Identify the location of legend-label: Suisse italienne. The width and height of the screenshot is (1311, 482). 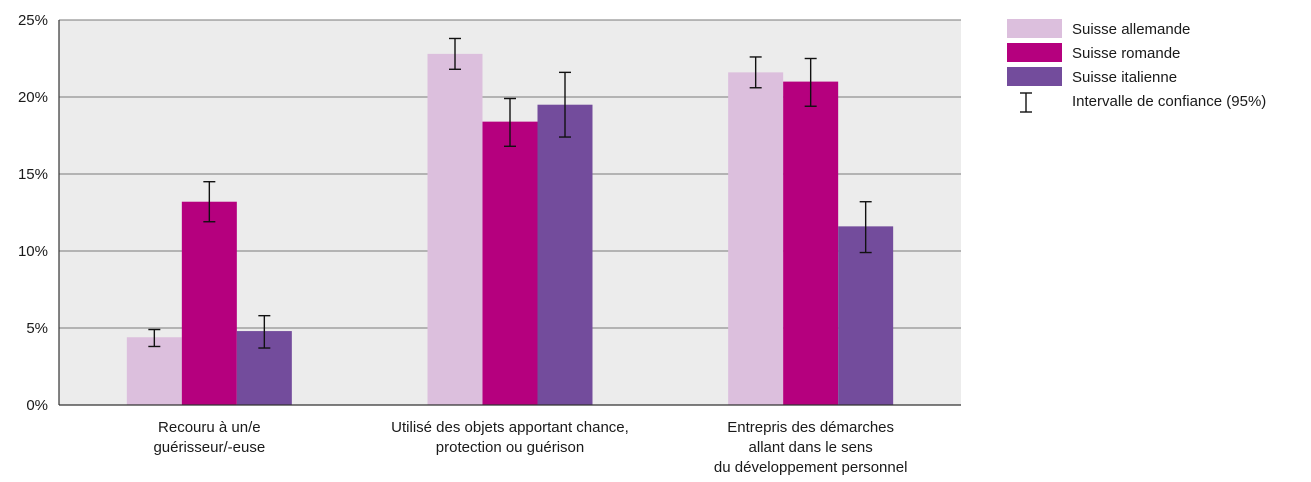
(1124, 77).